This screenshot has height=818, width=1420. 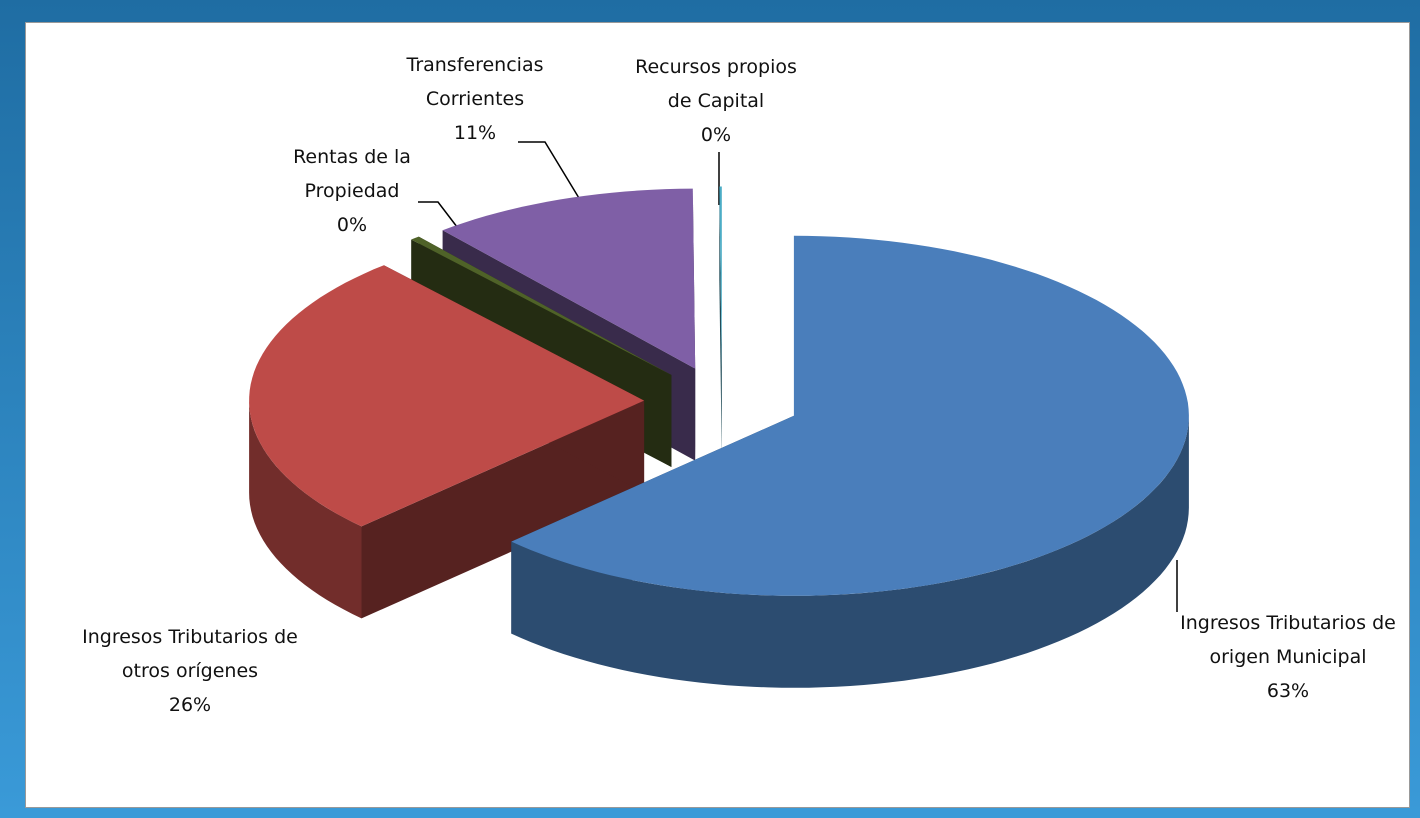 What do you see at coordinates (475, 82) in the screenshot?
I see `category-label: Transferencias Corrientes` at bounding box center [475, 82].